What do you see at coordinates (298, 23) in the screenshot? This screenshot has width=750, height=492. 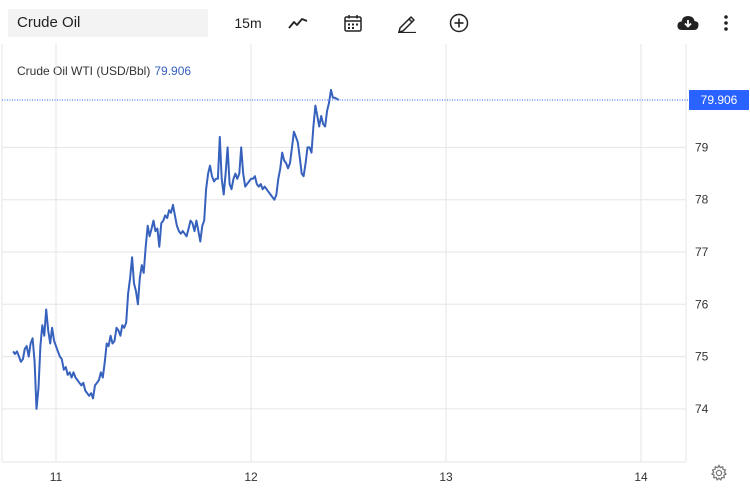 I see `line-chart-icon` at bounding box center [298, 23].